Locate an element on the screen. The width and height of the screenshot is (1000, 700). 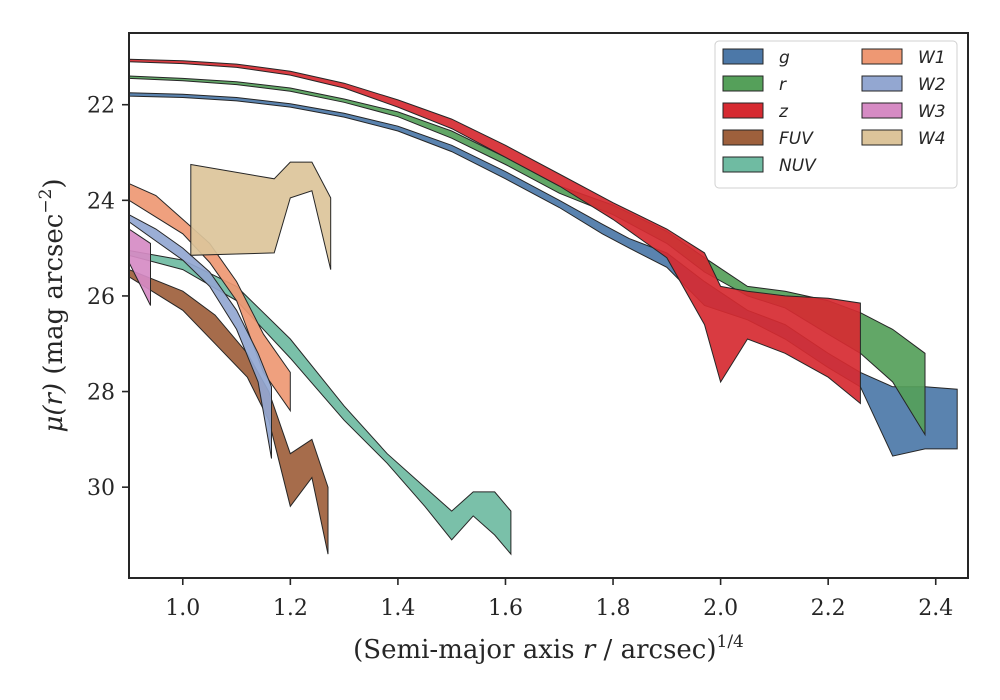
x-axis-label: (Semi-major axis r / arcsec)1/4 is located at coordinates (548, 648).